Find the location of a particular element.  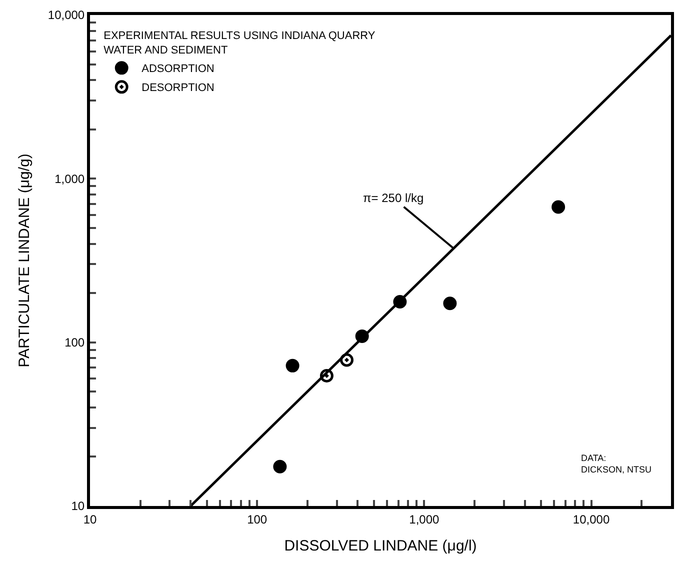

y-tick-label: 10,000 is located at coordinates (66, 15).